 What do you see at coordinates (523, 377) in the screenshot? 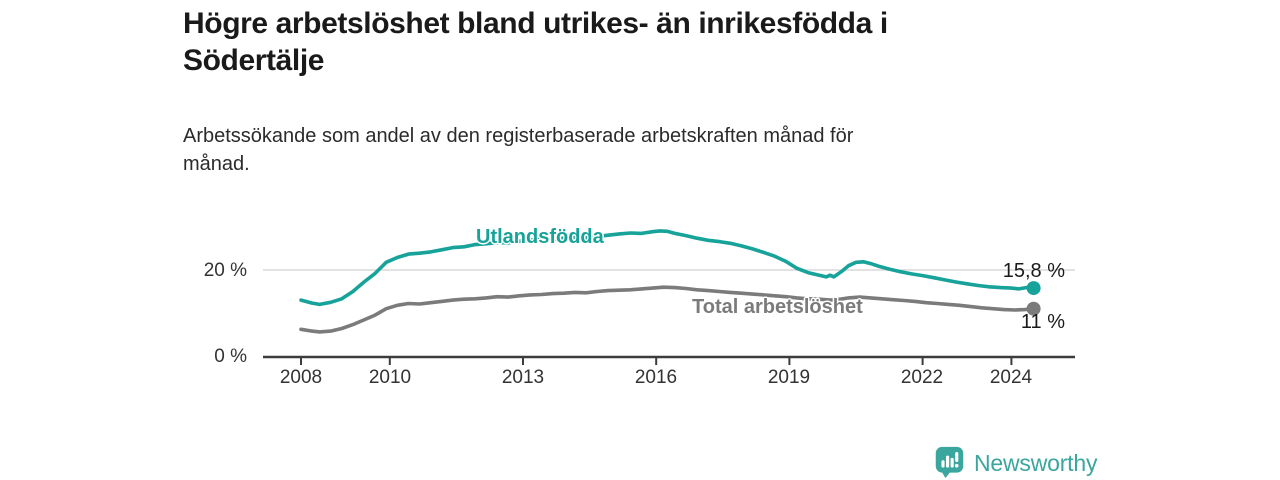
I see `x-axis-label-2013: 2013` at bounding box center [523, 377].